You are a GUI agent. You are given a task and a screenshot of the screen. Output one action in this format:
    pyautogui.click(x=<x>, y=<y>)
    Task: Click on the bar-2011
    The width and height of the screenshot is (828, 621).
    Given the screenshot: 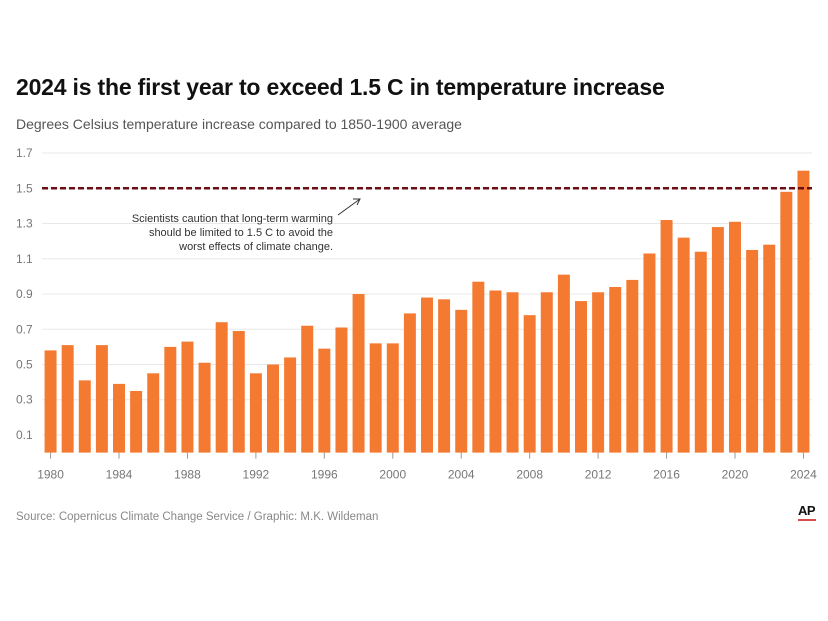 What is the action you would take?
    pyautogui.click(x=581, y=377)
    